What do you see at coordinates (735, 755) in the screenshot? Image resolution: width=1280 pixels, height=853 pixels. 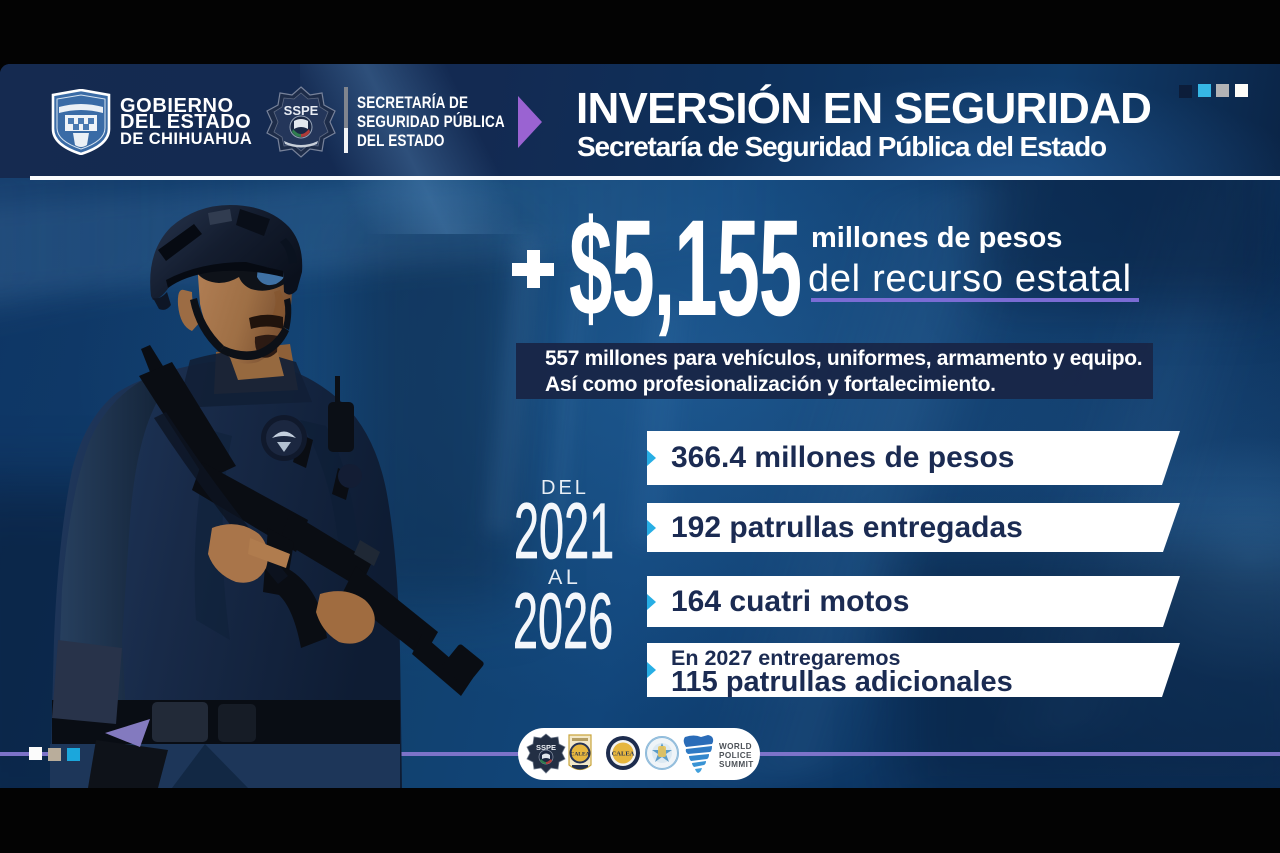 I see `svg-text: POLICE` at bounding box center [735, 755].